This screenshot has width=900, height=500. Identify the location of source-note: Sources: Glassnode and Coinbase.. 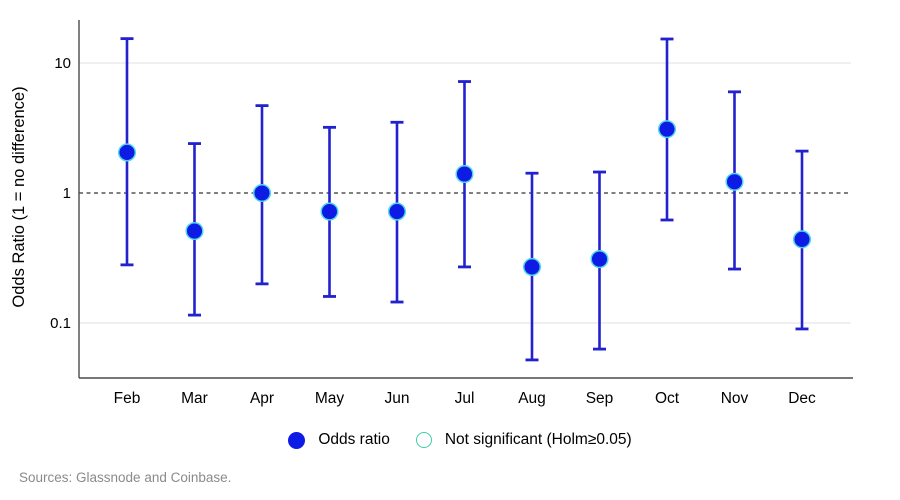
(125, 477).